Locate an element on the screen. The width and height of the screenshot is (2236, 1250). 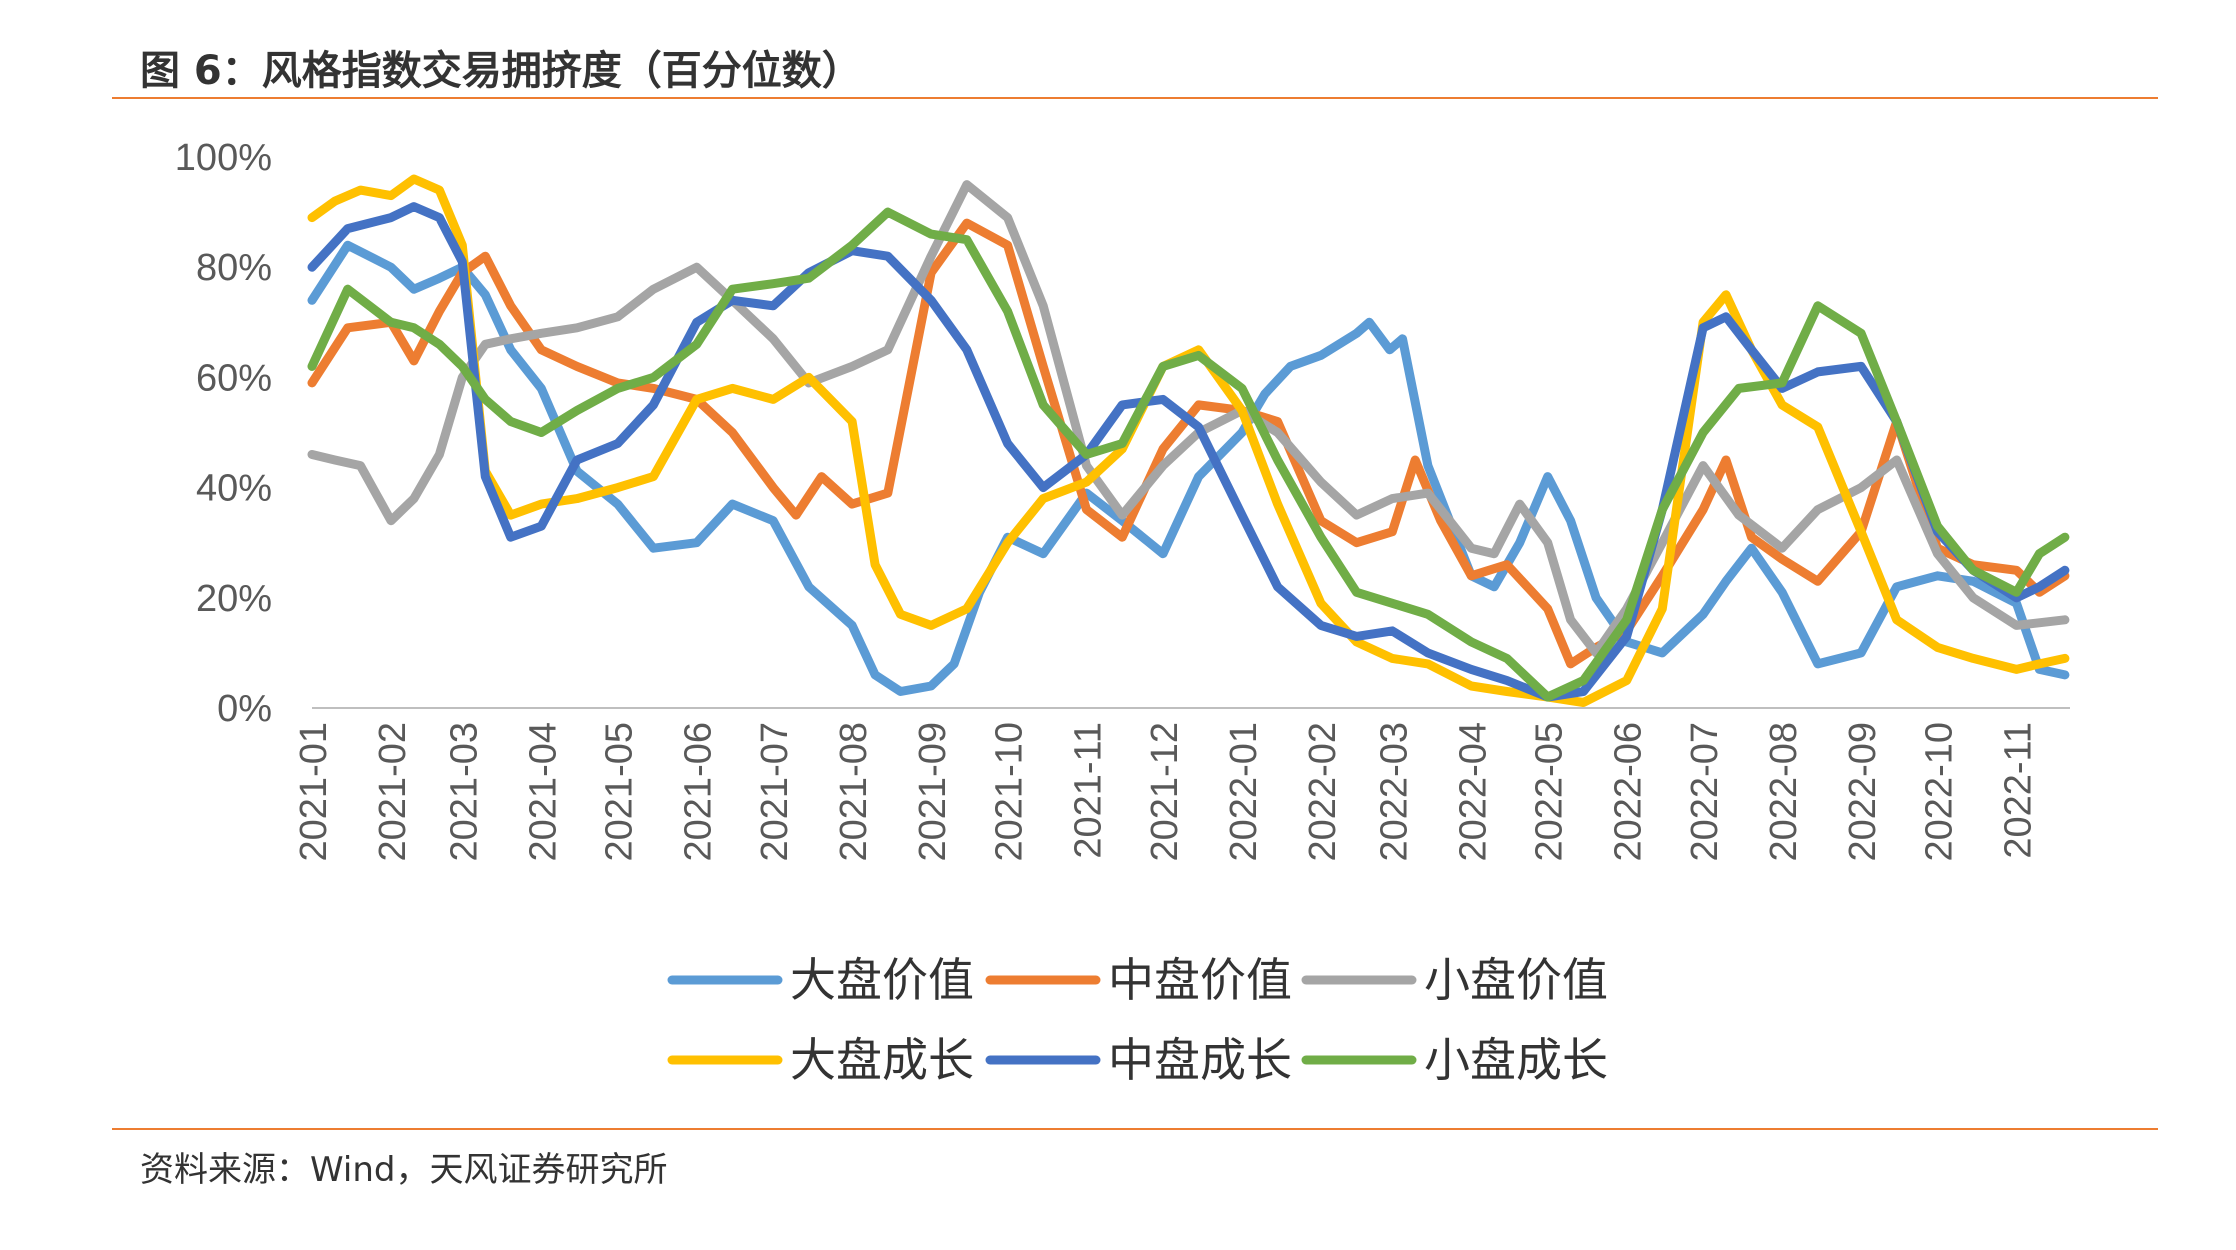
x-tick-label: 2022-09 is located at coordinates (1863, 791).